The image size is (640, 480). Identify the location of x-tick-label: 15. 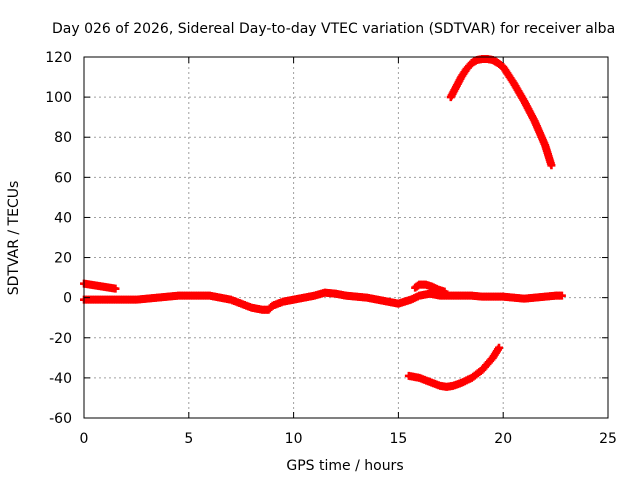
(398, 439).